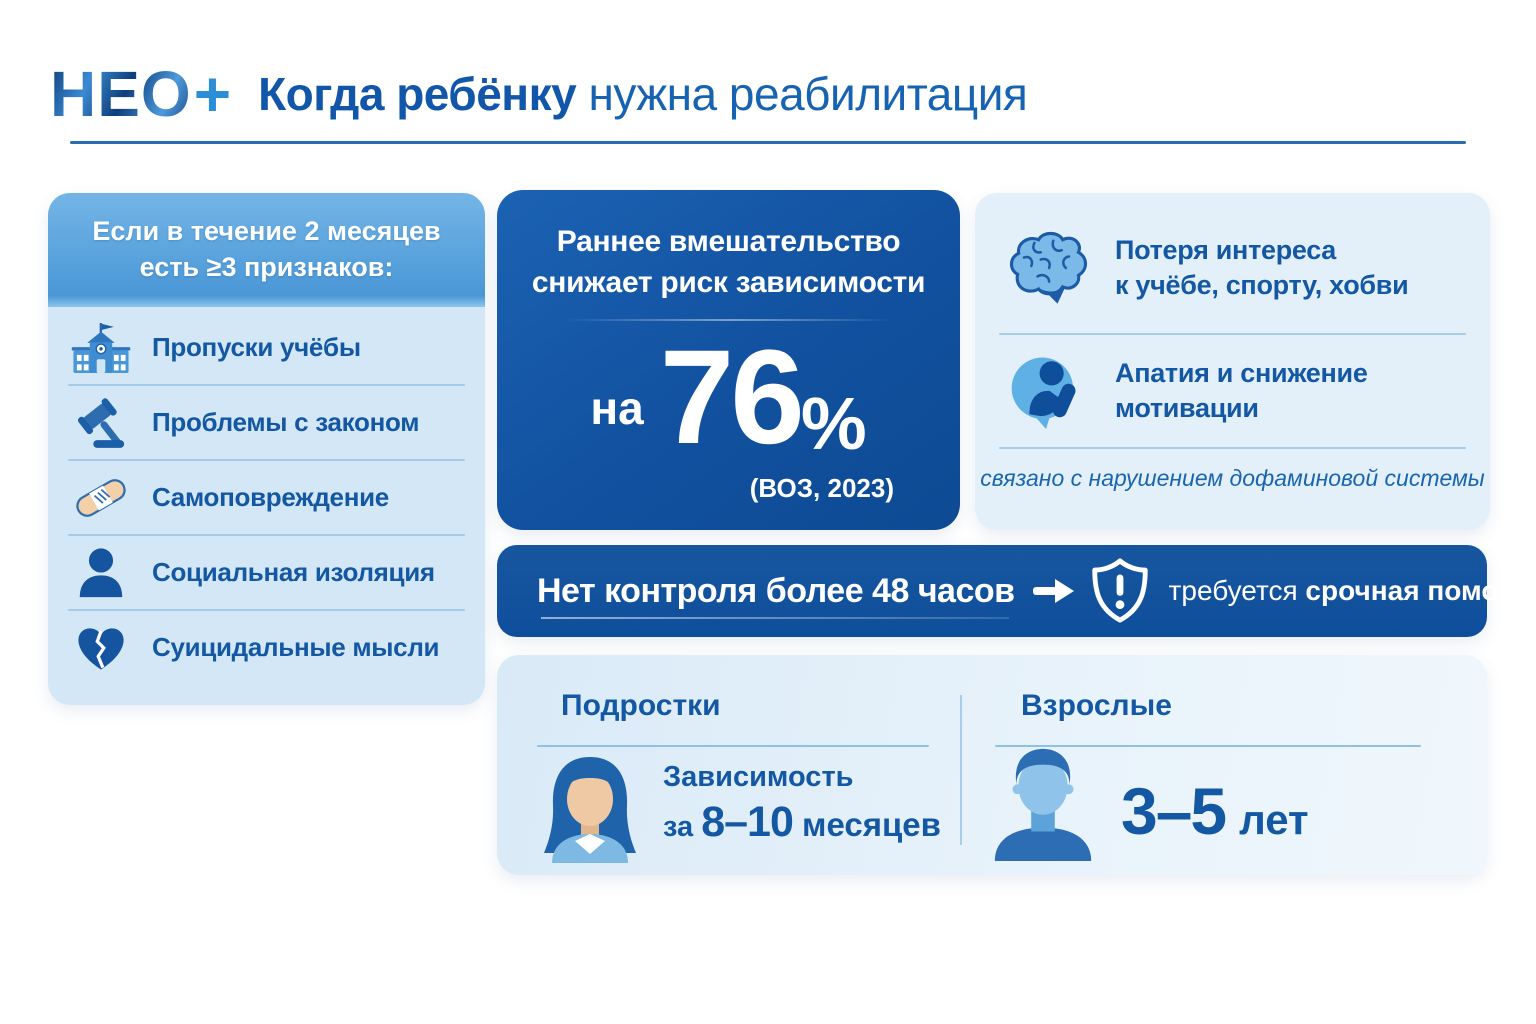 This screenshot has height=1024, width=1536. What do you see at coordinates (1043, 804) in the screenshot?
I see `adult-man-avatar` at bounding box center [1043, 804].